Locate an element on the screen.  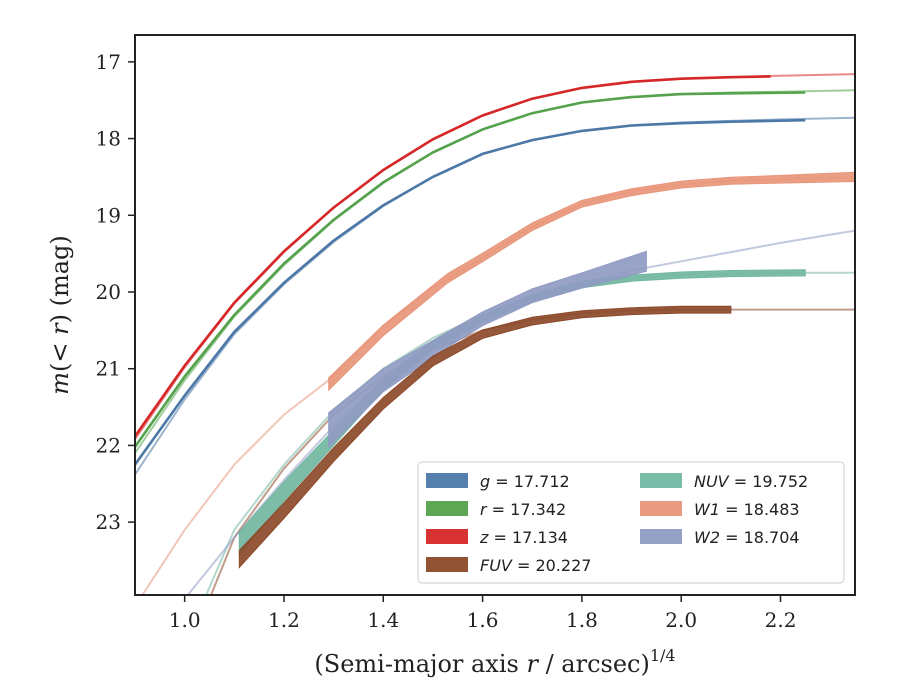
legend-label-z: z = 17.134 is located at coordinates (523, 537).